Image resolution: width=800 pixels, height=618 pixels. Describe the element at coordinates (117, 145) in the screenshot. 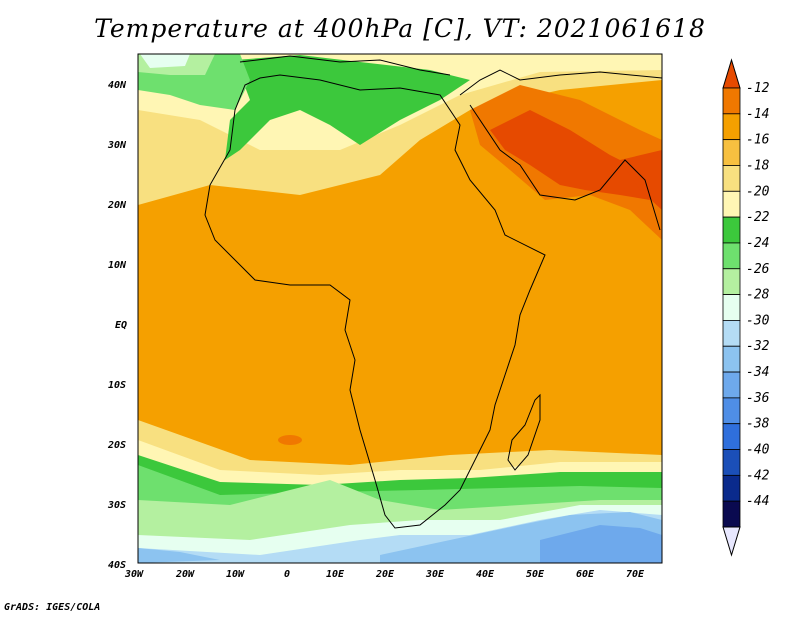

I see `lat-tick: 30N` at that location.